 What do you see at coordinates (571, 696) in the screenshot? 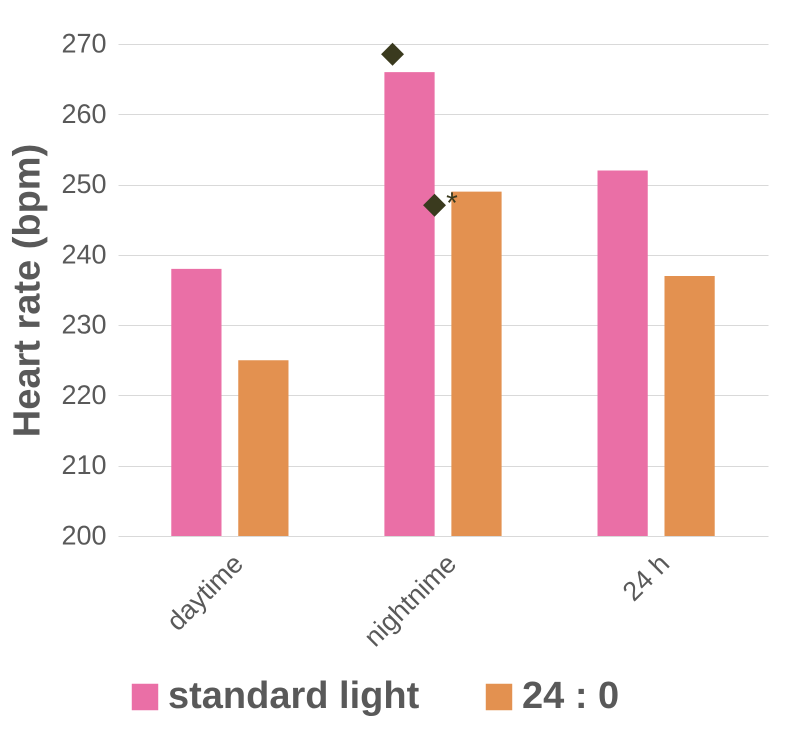
I see `legend-label: 24 : 0` at bounding box center [571, 696].